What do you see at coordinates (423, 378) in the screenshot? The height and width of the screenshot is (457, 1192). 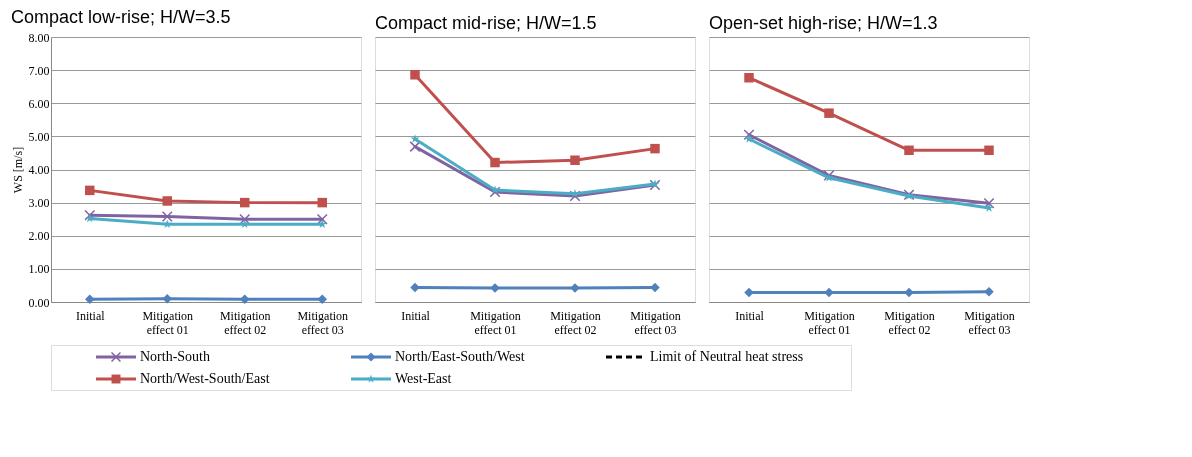 I see `legend-label: West-East` at bounding box center [423, 378].